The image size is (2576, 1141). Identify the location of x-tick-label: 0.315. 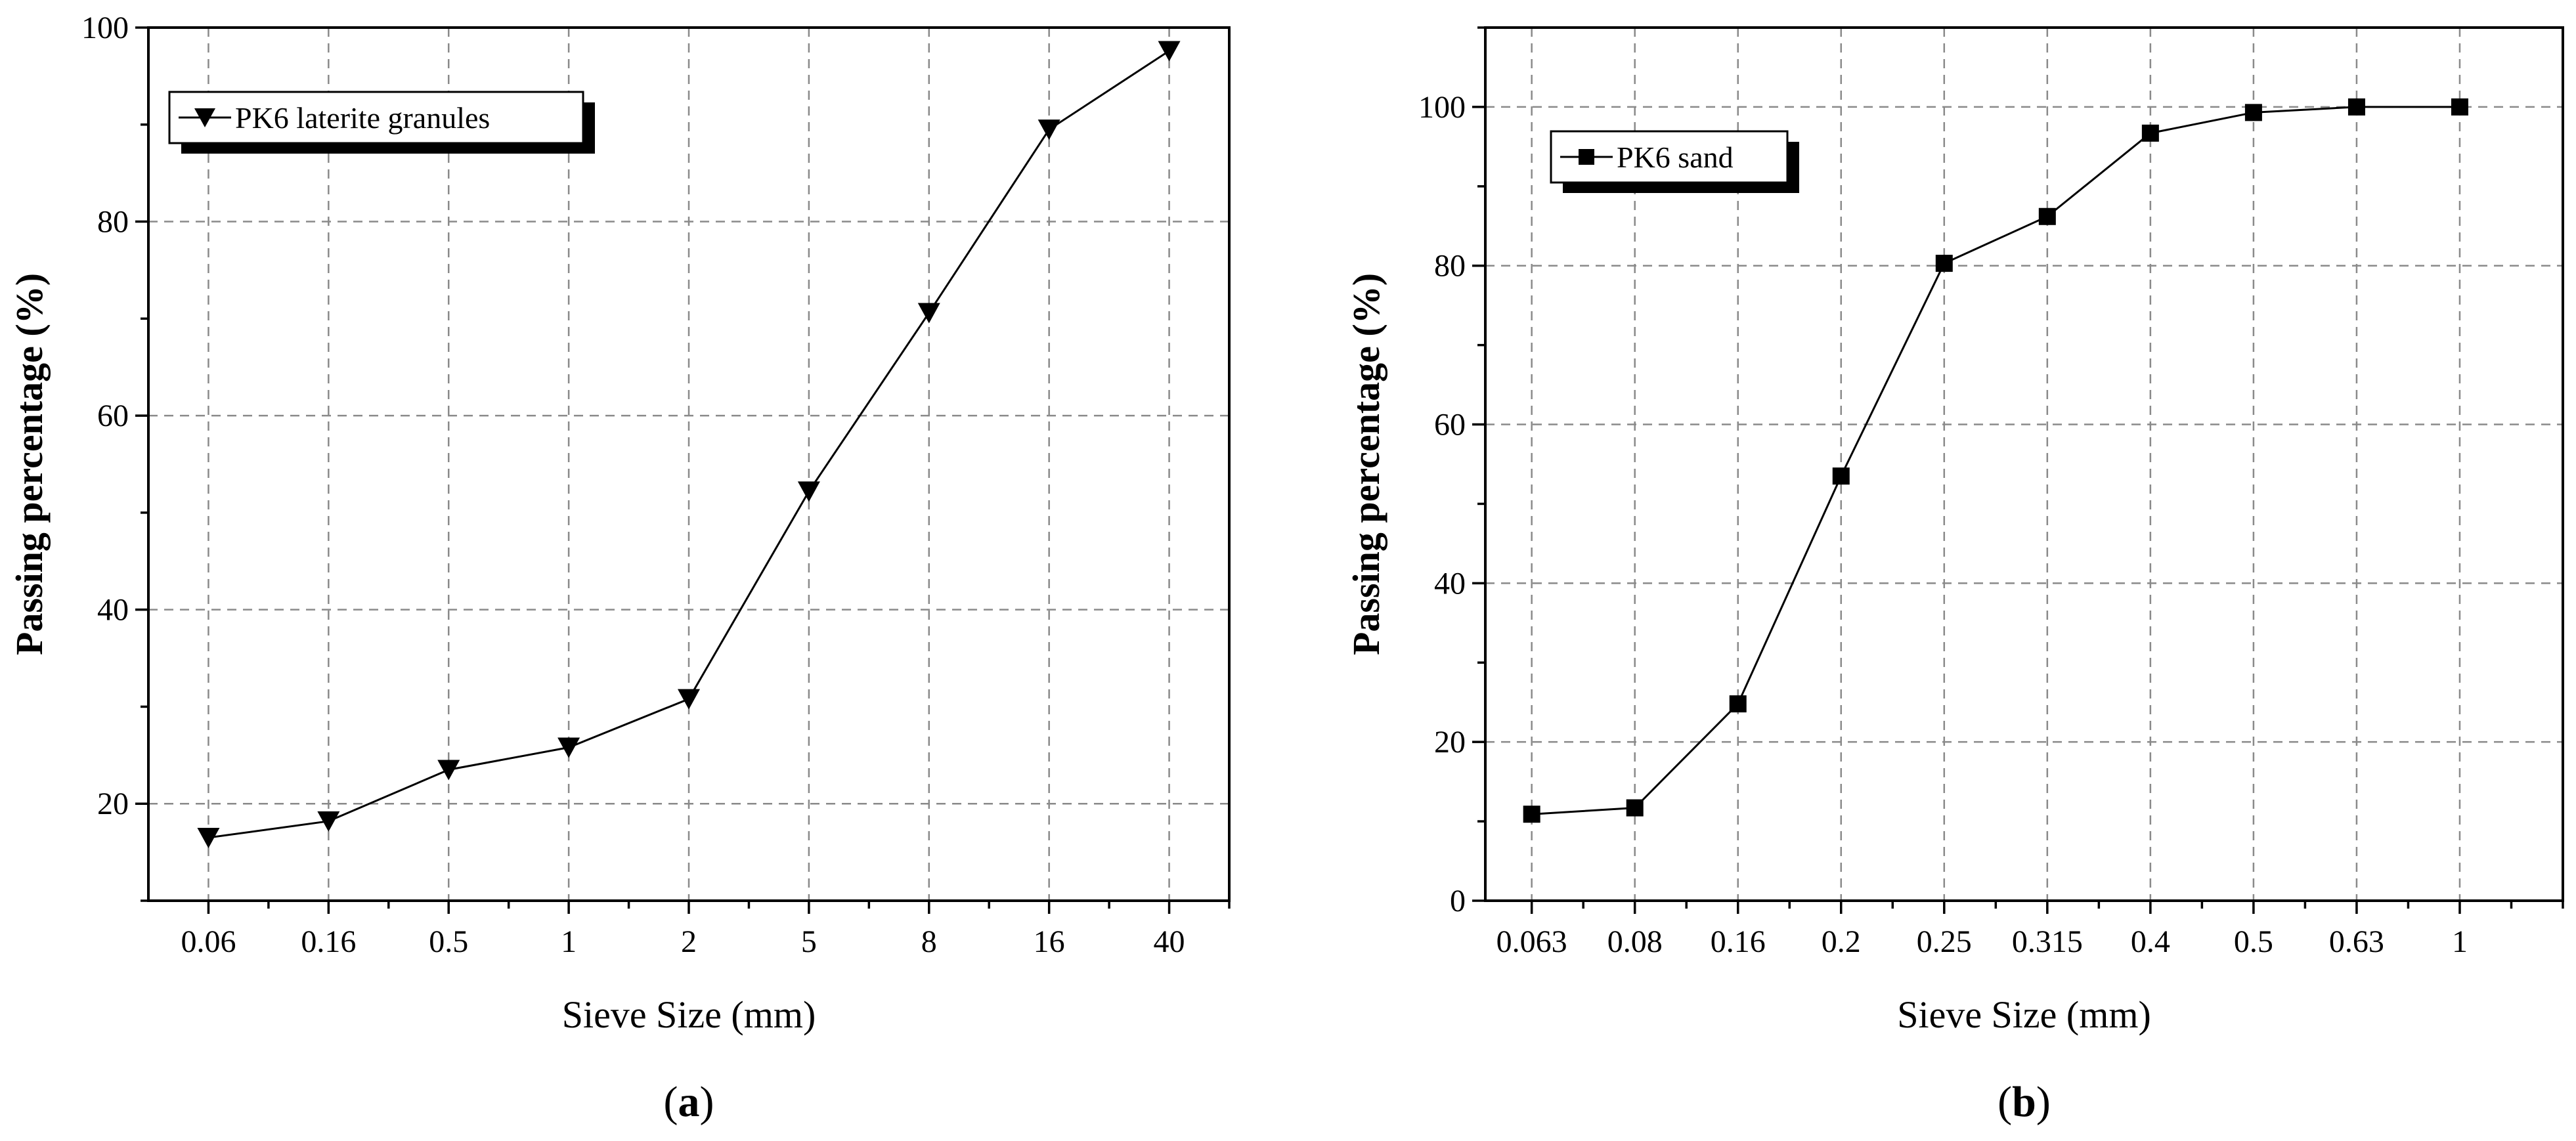
(2047, 941).